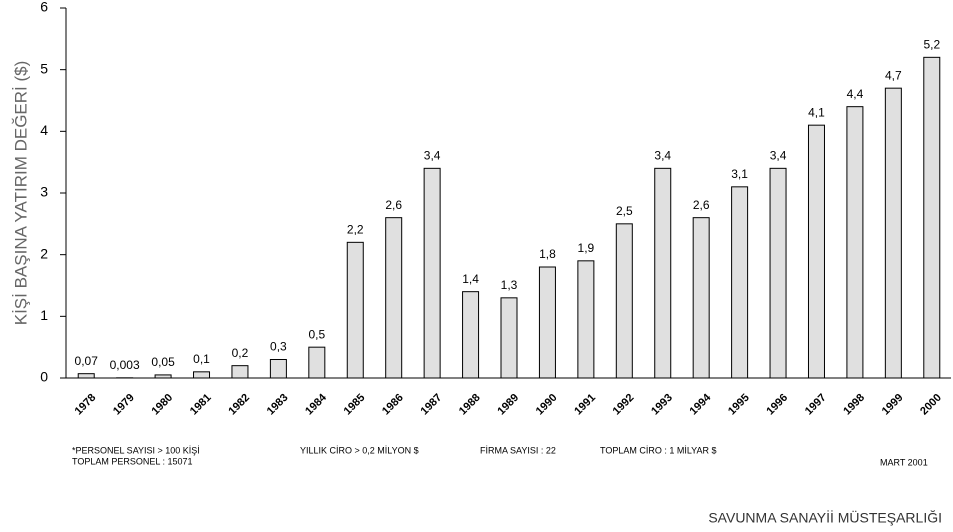 Image resolution: width=953 pixels, height=532 pixels. Describe the element at coordinates (20, 193) in the screenshot. I see `y-axis-label: KİŞİ BAŞINA YATIRIM DEĞERİ ($)` at that location.